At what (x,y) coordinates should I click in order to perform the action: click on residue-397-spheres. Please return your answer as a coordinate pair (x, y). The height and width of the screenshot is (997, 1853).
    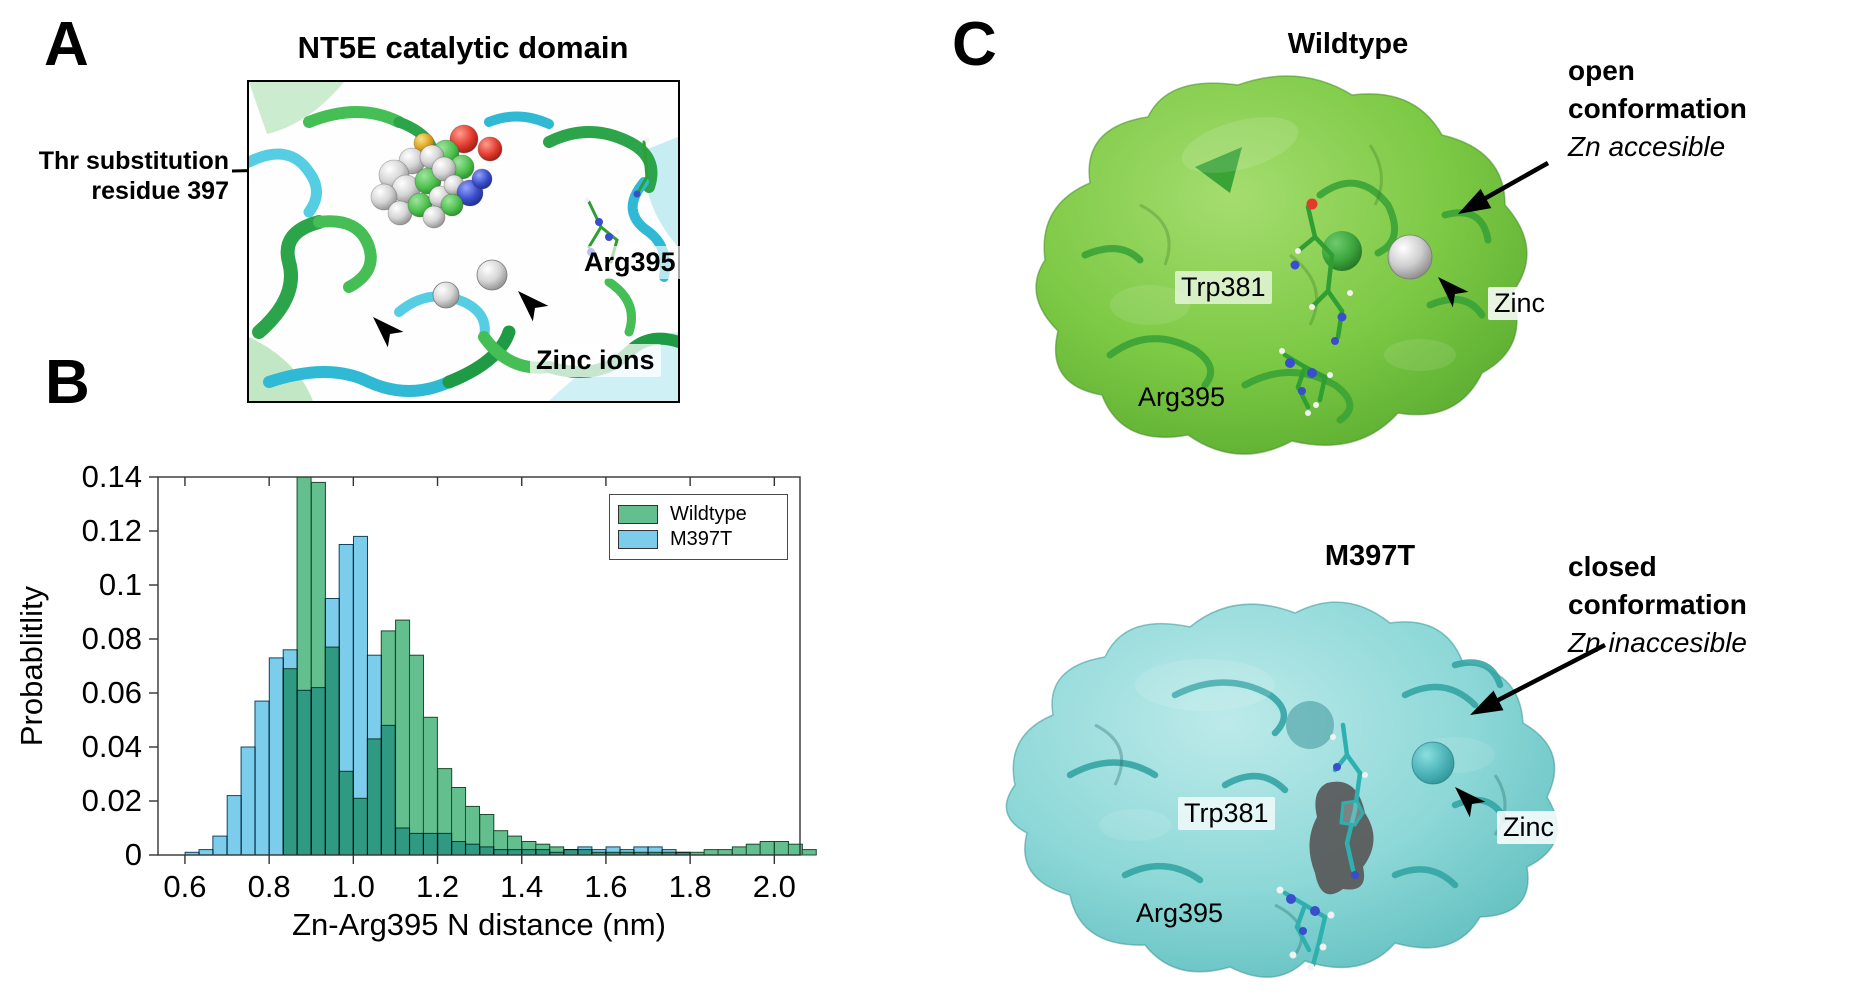
    Looking at the image, I should click on (436, 176).